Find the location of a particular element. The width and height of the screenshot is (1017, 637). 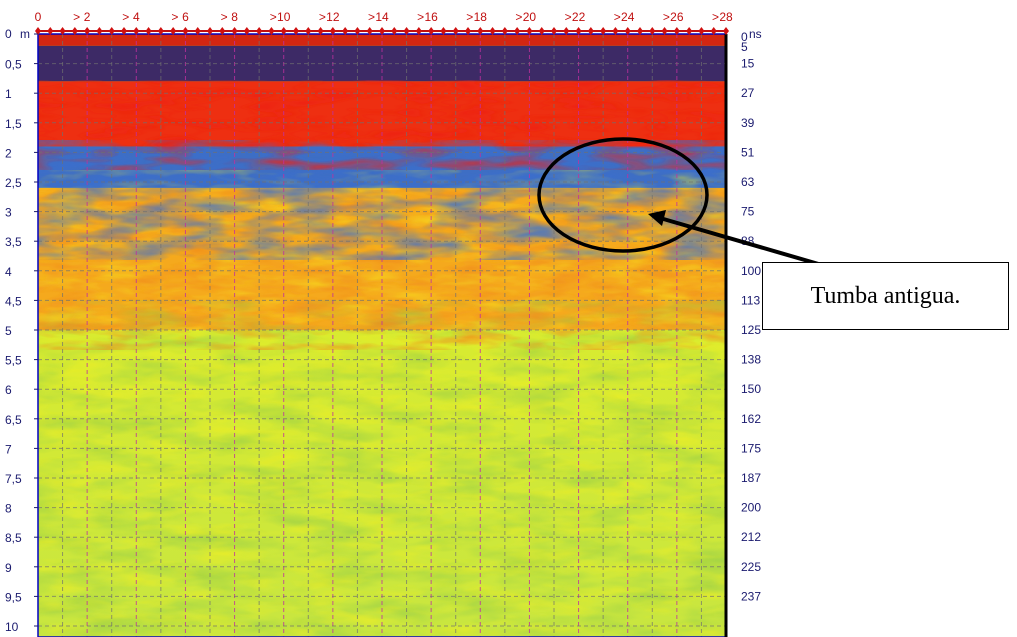

y-right-tick-label: 138 is located at coordinates (751, 360).